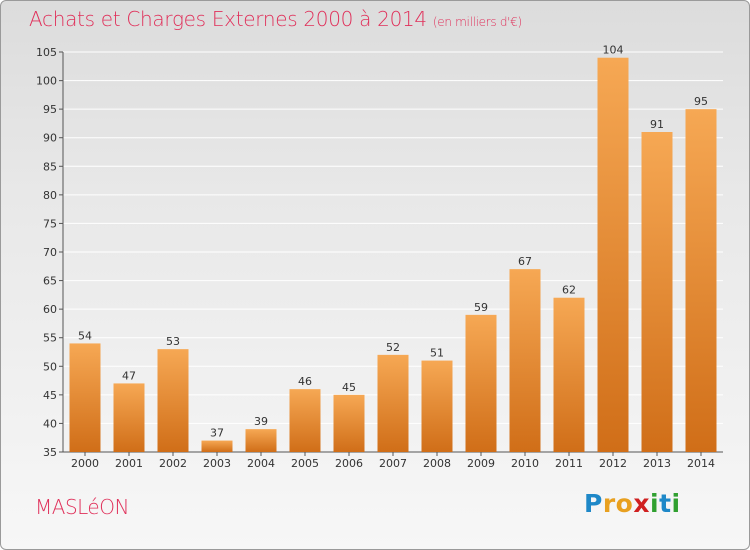 The width and height of the screenshot is (750, 550). I want to click on y-tick-label: 50, so click(50, 366).